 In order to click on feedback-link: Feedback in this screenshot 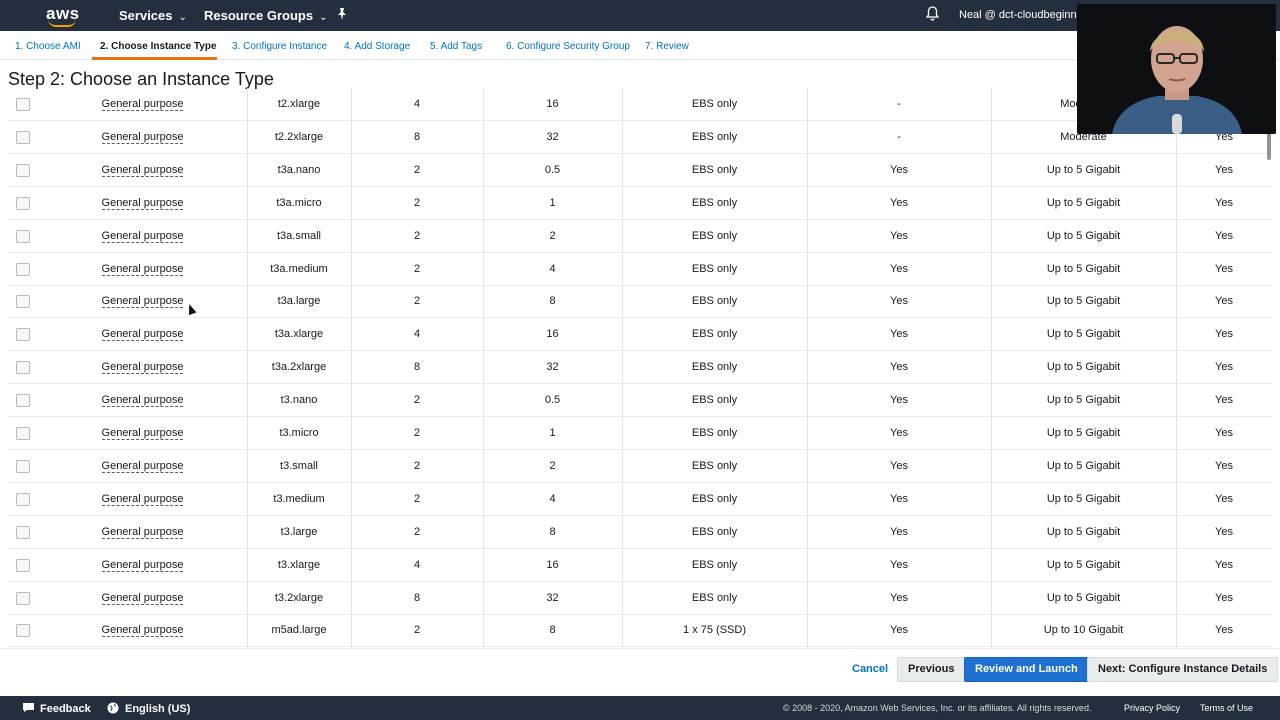, I will do `click(56, 708)`.